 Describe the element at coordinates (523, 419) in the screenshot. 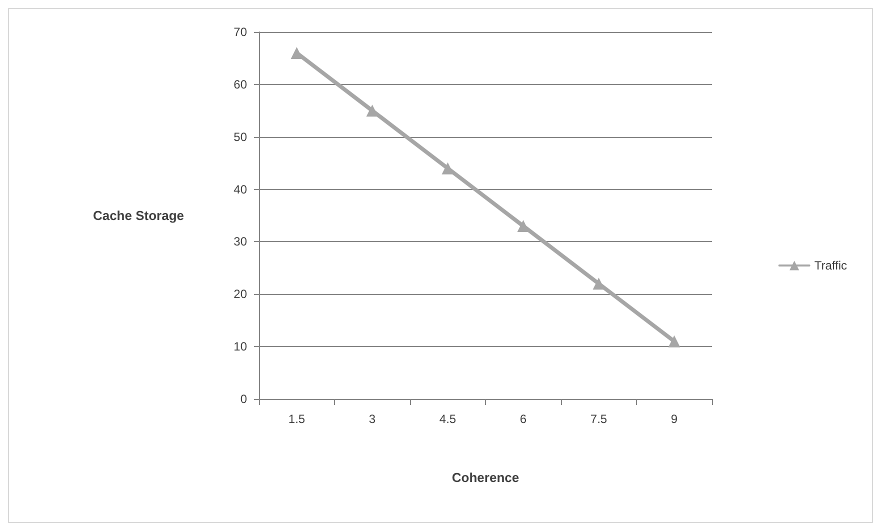

I see `x-tick-label: 6` at that location.